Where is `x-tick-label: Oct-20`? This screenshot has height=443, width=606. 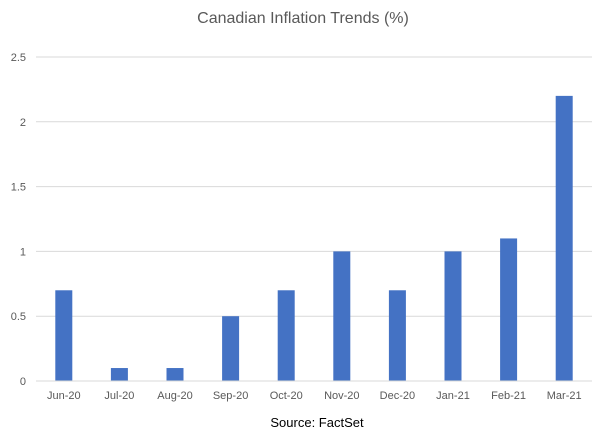
x-tick-label: Oct-20 is located at coordinates (286, 396).